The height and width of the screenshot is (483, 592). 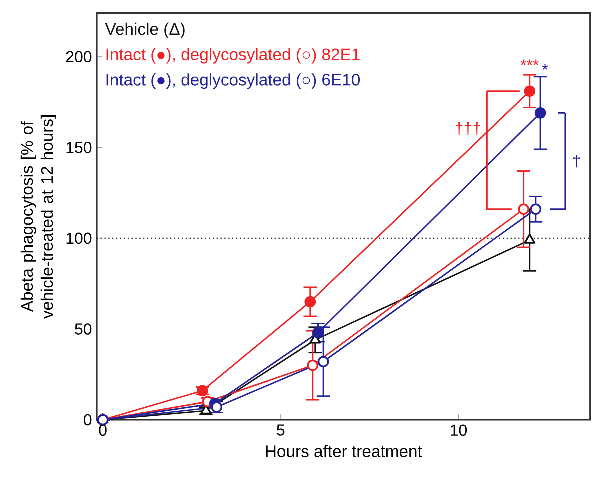 I want to click on x-axis-title: Hours after treatment, so click(x=344, y=451).